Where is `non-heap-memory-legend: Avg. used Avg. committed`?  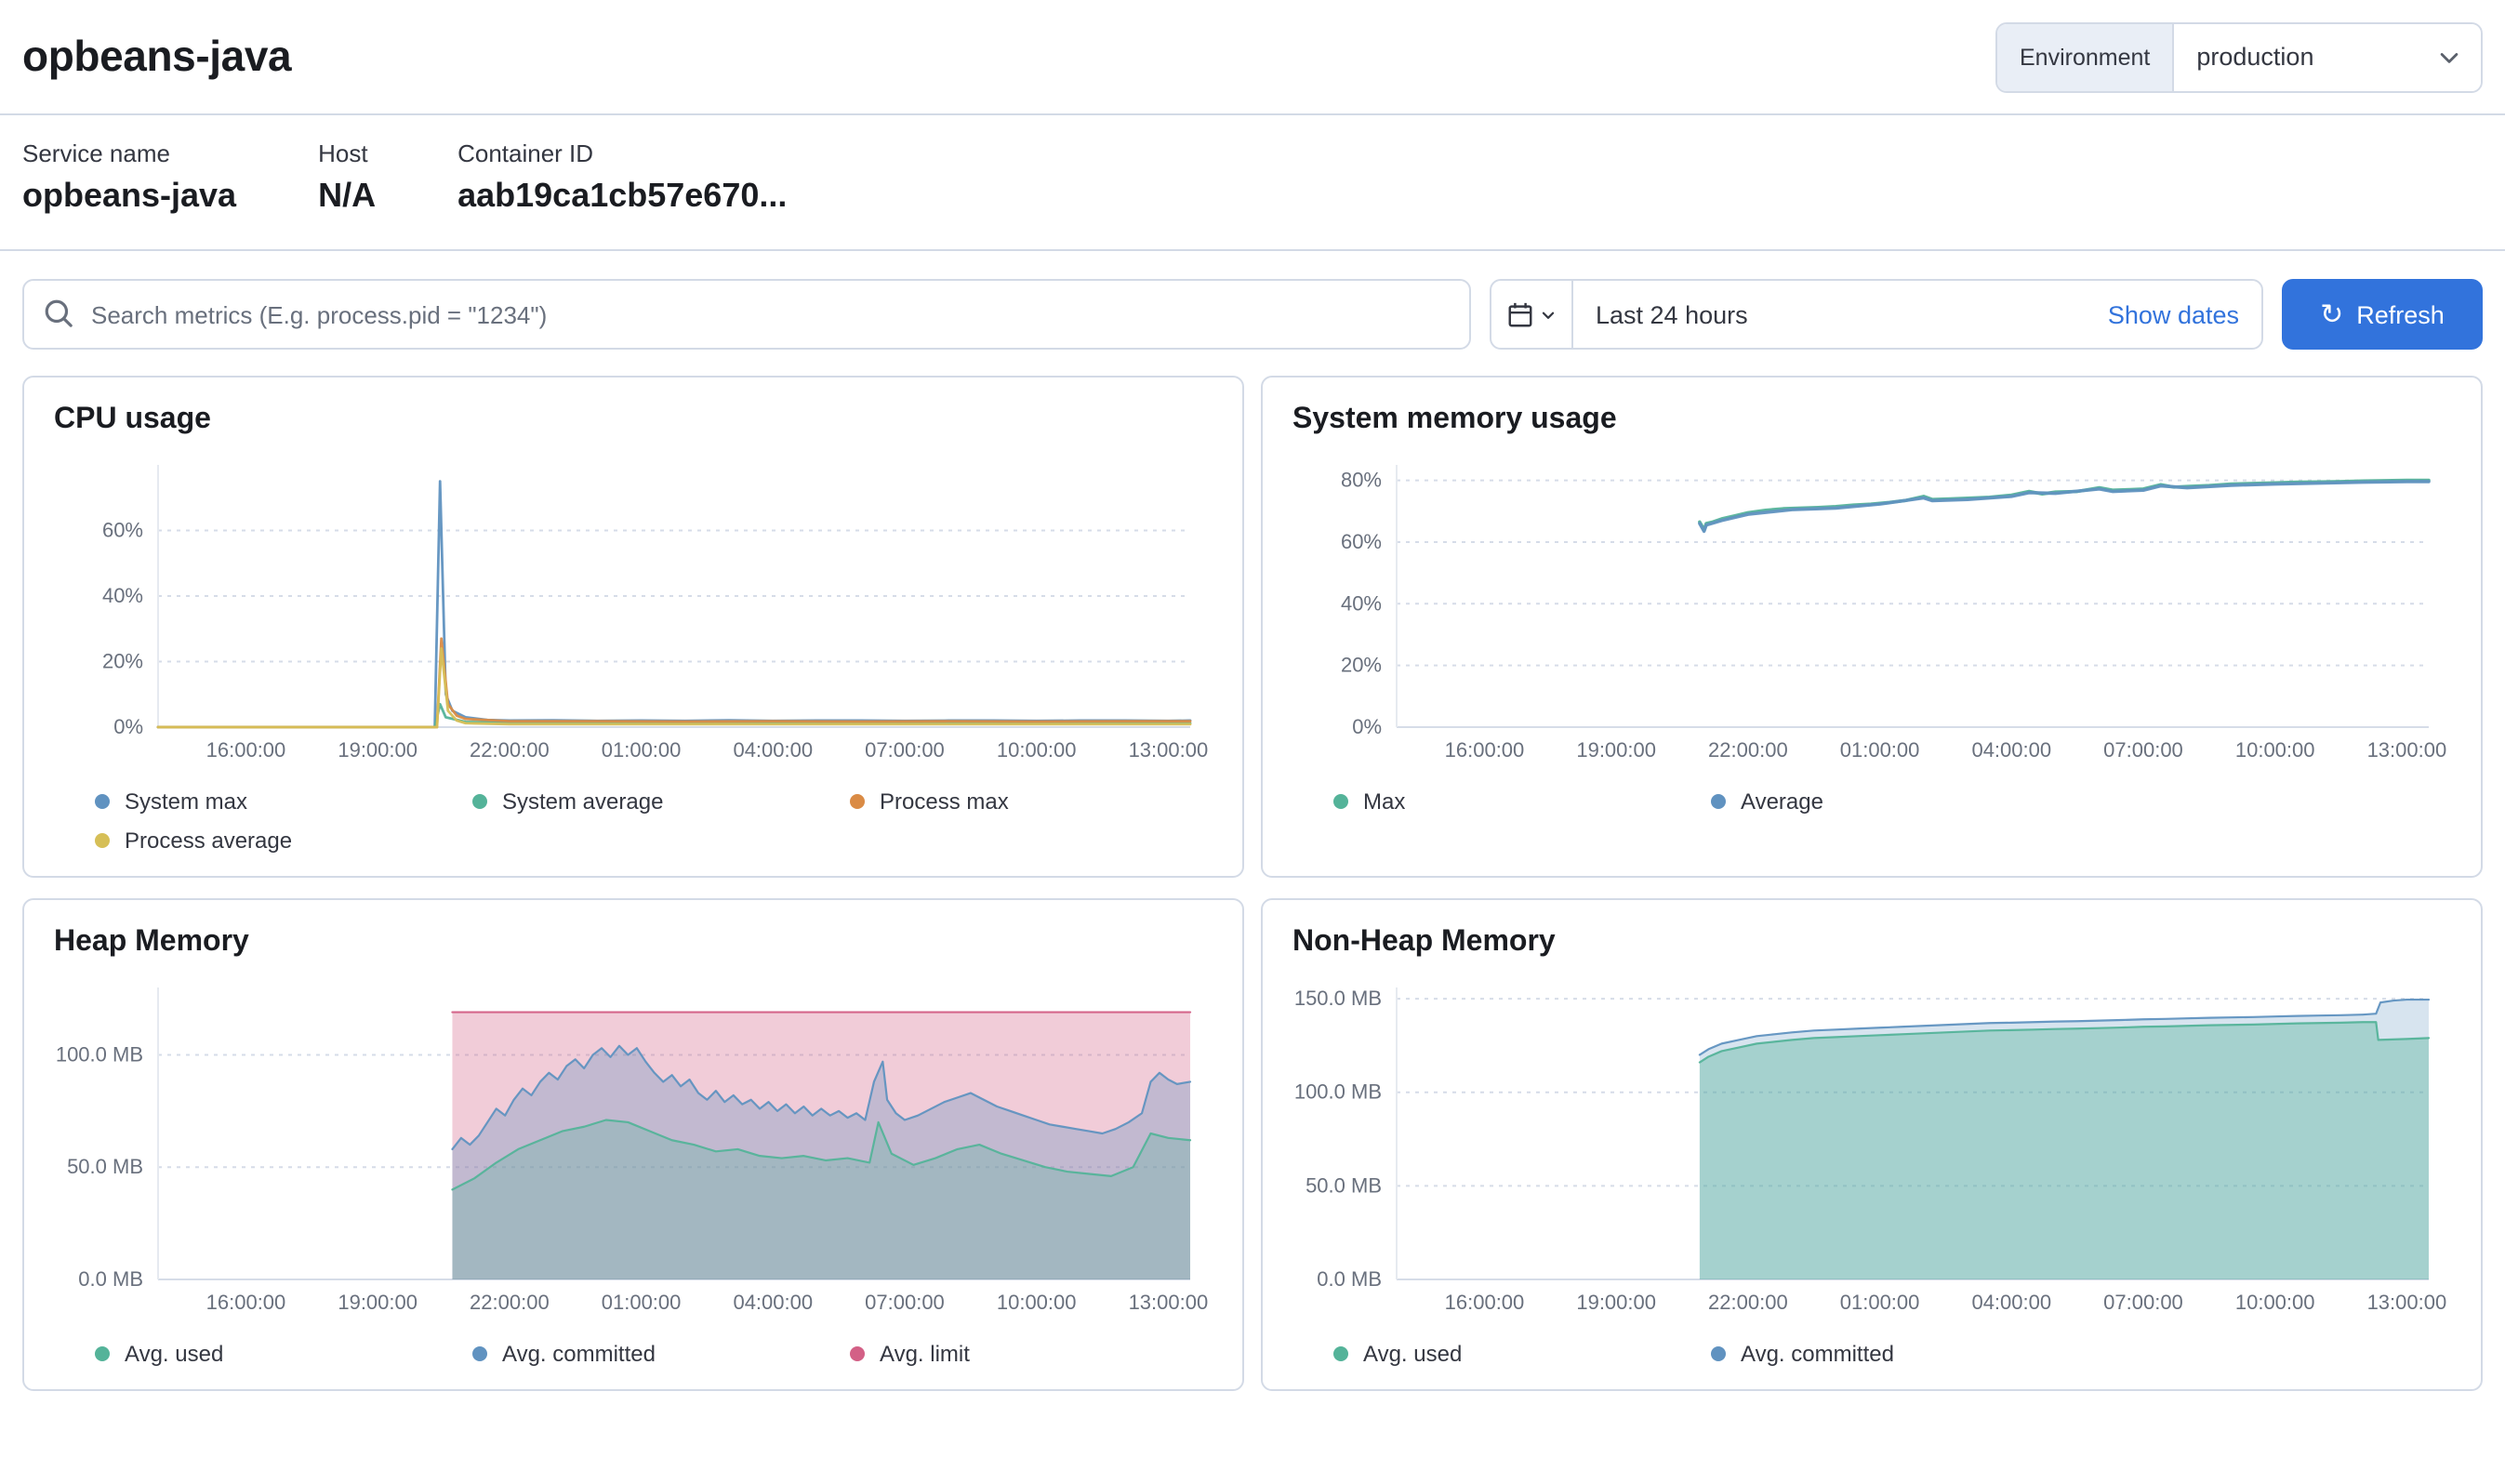
non-heap-memory-legend: Avg. used Avg. committed is located at coordinates (1871, 1354).